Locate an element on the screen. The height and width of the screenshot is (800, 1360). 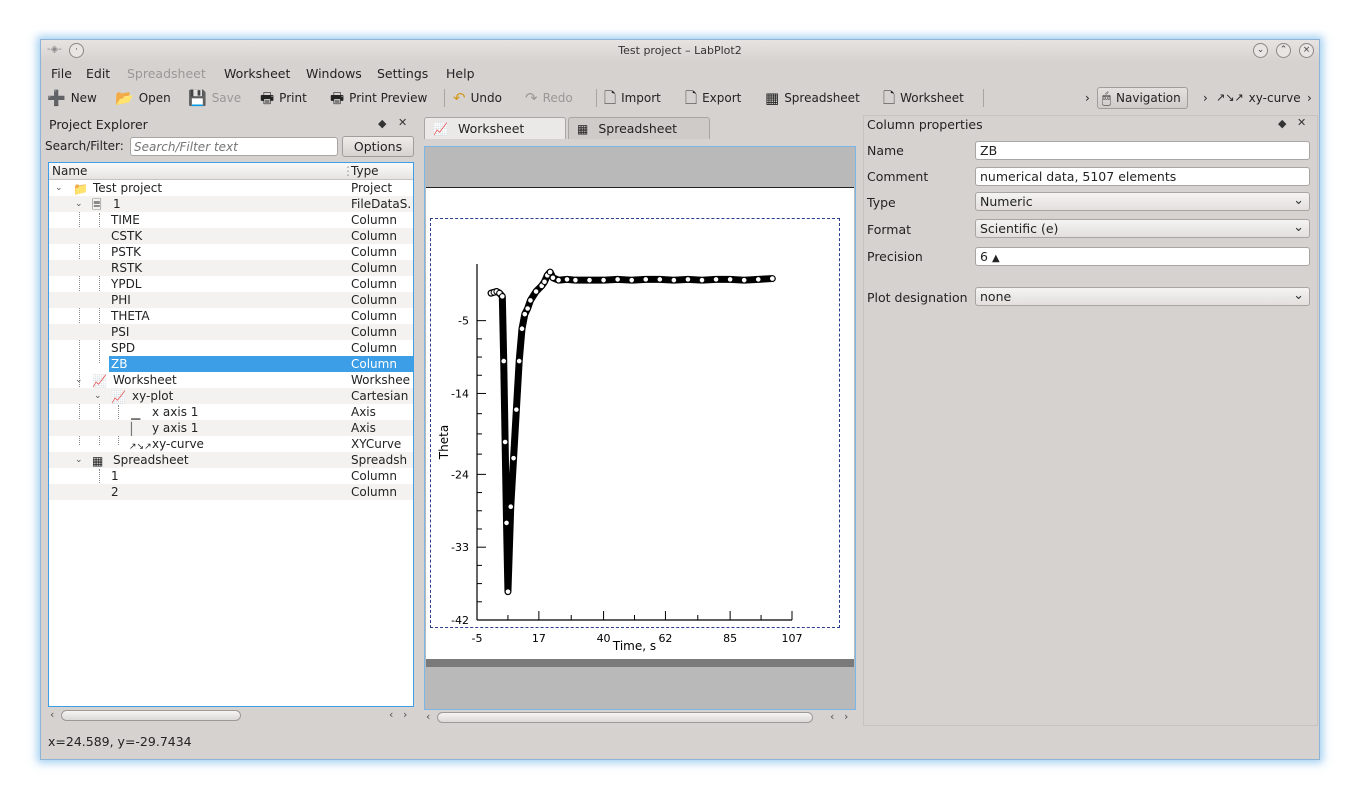
folder-icon: 📁 is located at coordinates (80, 189).